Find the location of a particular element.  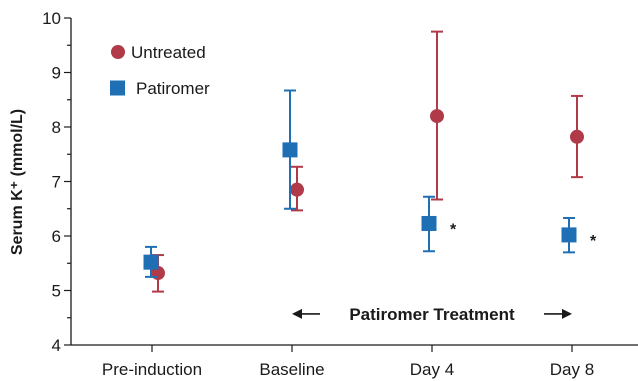

y-tick-label: 6 is located at coordinates (56, 236).